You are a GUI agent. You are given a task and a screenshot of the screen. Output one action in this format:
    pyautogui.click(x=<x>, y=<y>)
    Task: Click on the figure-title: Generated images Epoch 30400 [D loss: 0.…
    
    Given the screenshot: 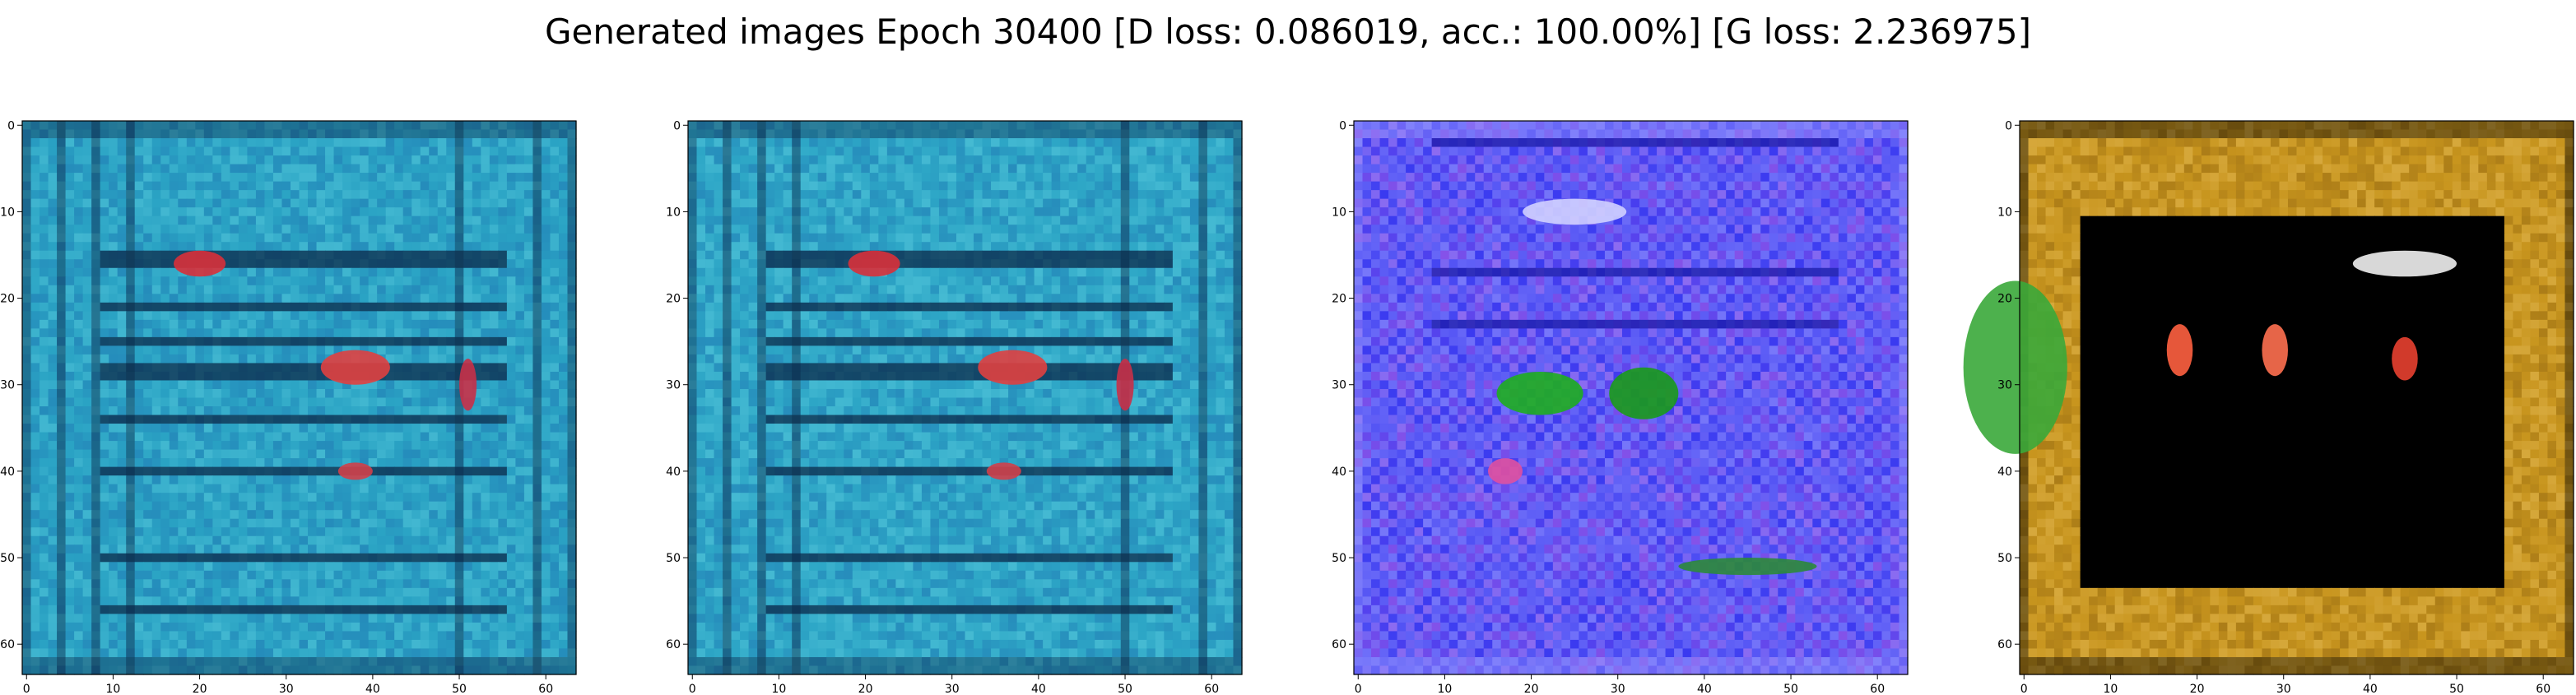 What is the action you would take?
    pyautogui.click(x=1288, y=32)
    